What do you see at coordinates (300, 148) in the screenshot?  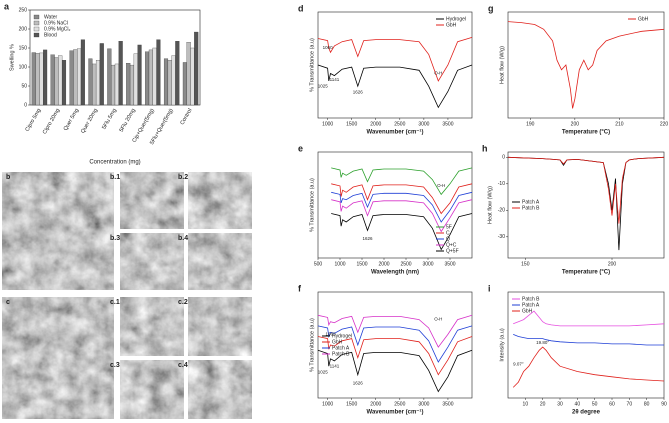 I see `panel-label: e` at bounding box center [300, 148].